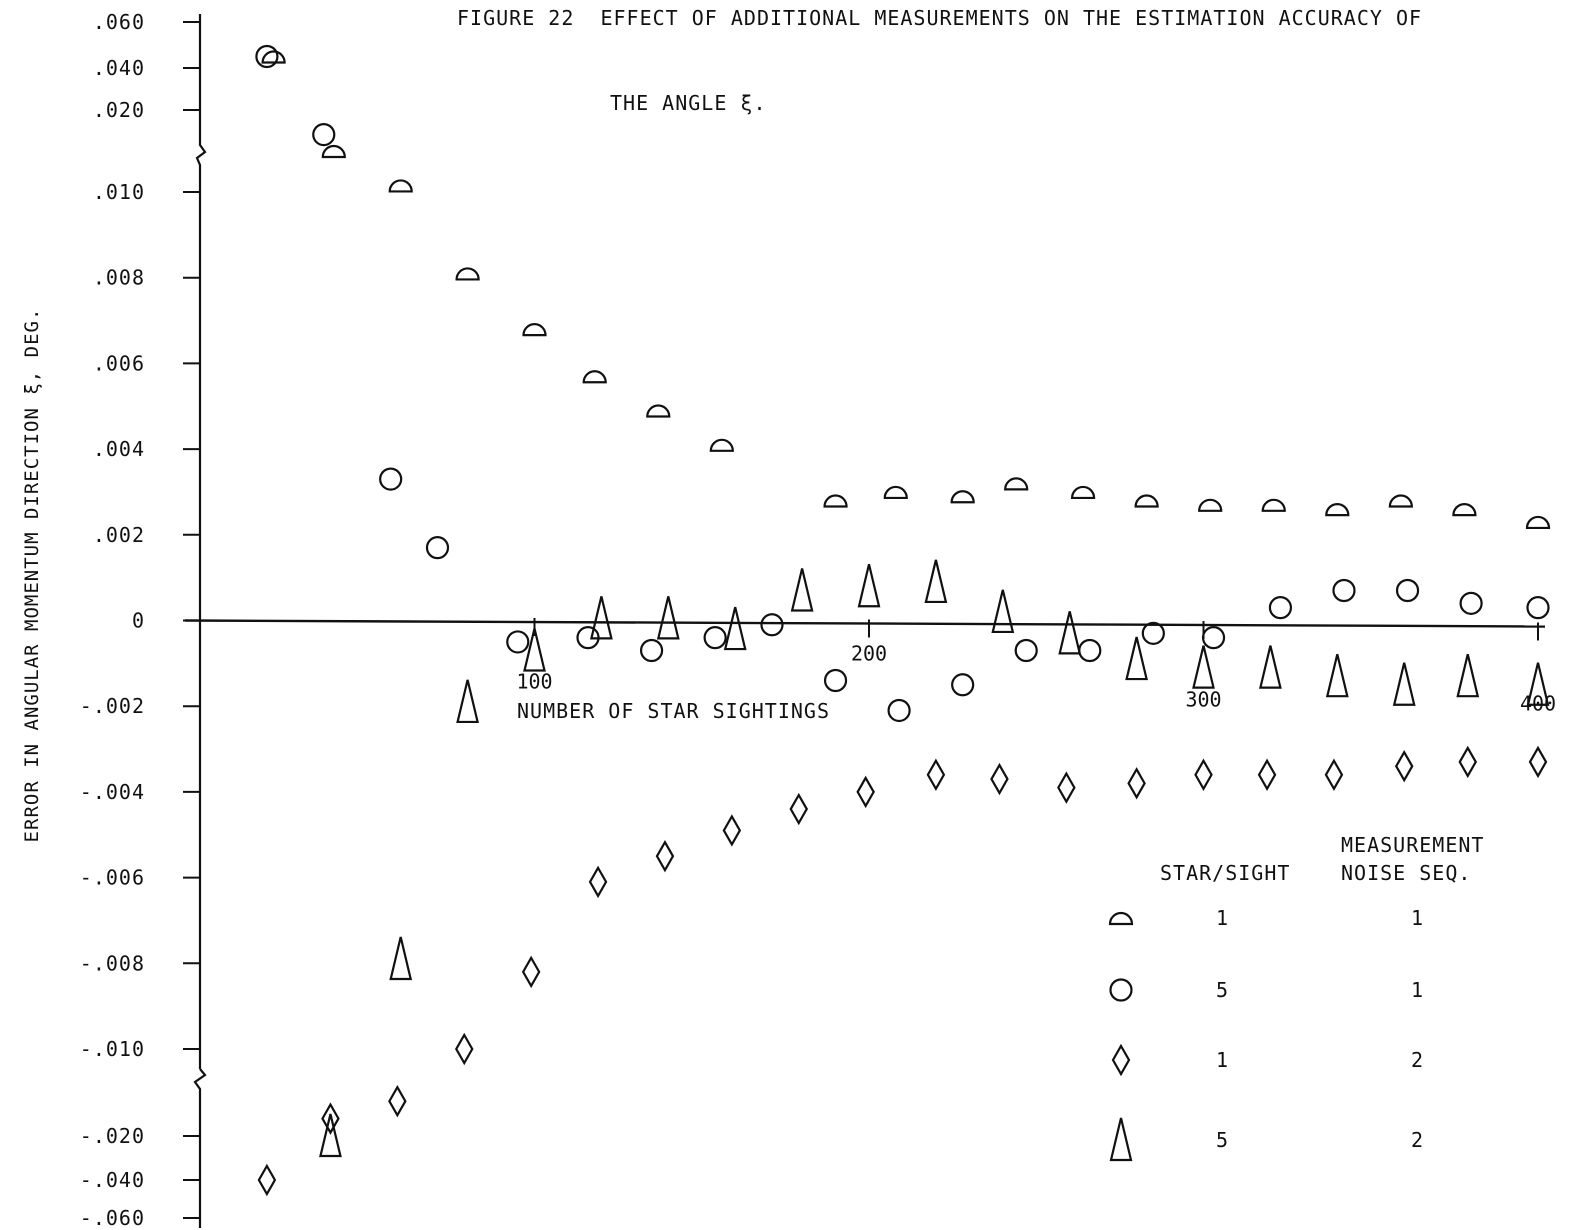 This screenshot has height=1230, width=1569. What do you see at coordinates (1412, 845) in the screenshot?
I see `legend-header-measurement: MEASUREMENT` at bounding box center [1412, 845].